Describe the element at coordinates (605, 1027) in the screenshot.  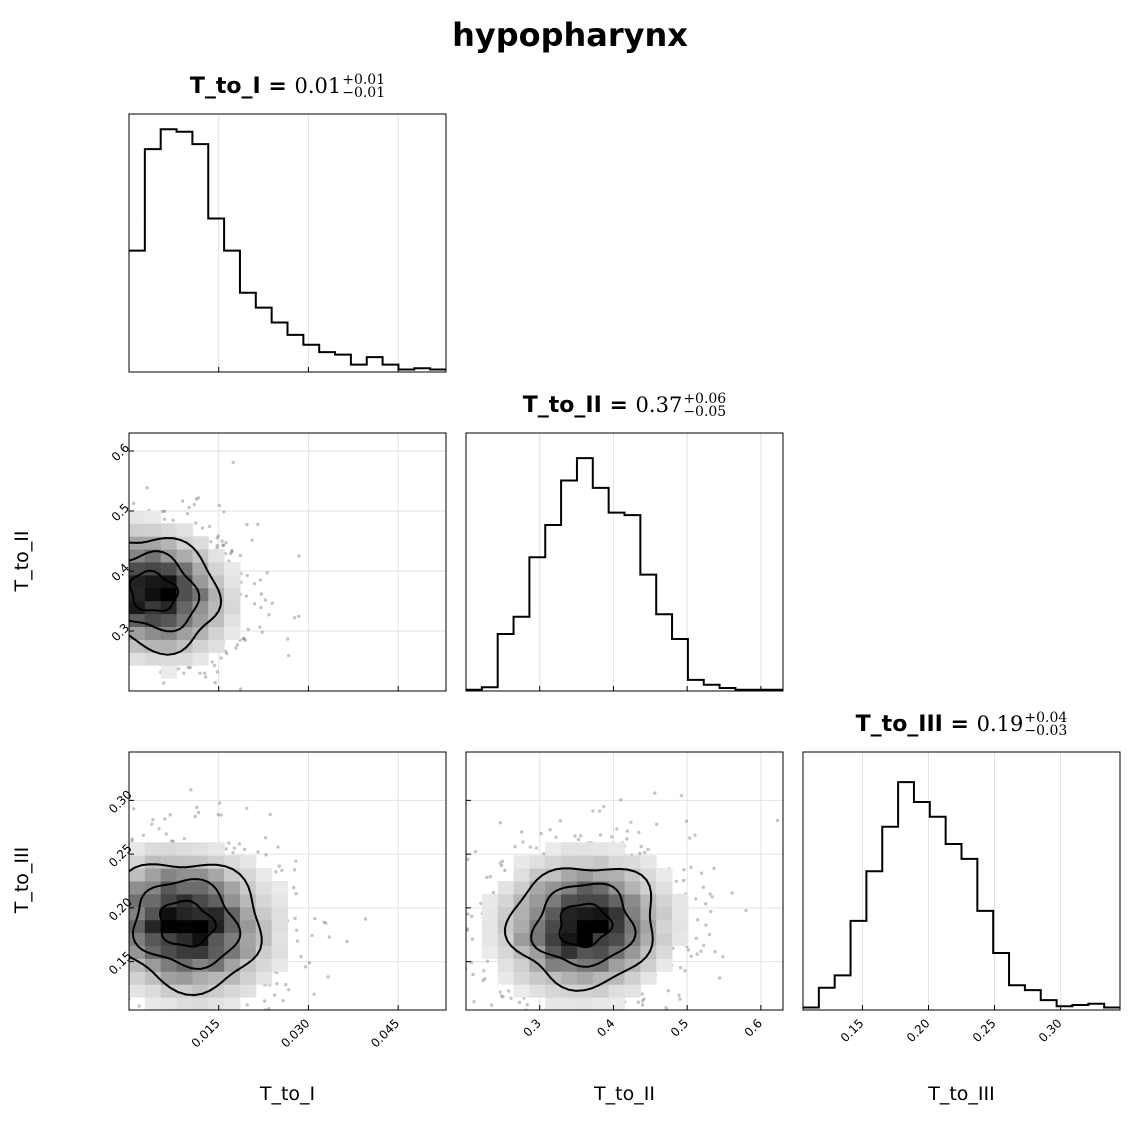
I see `x-tick-label: 0.4` at that location.